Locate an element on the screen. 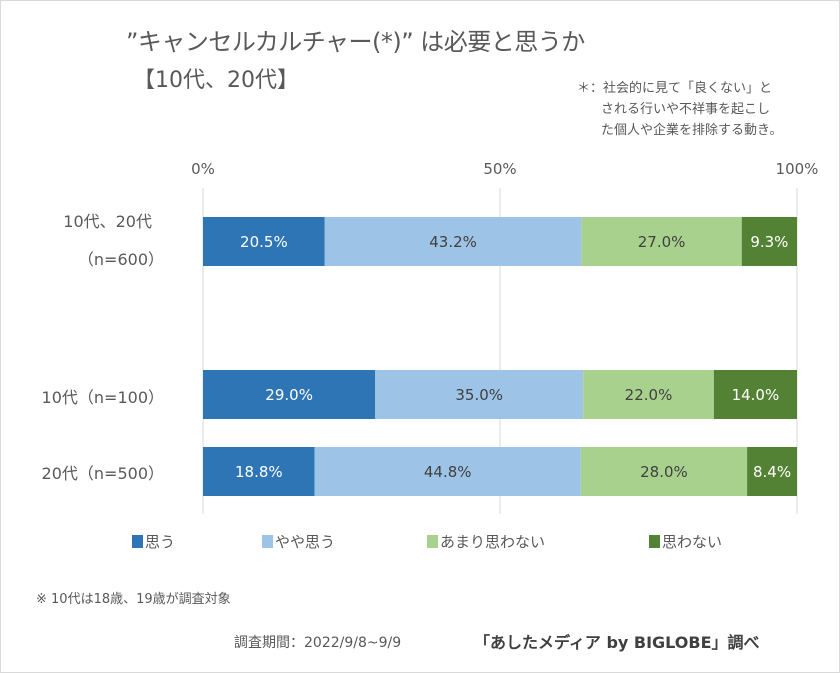 The width and height of the screenshot is (840, 673). legend-item: やや思う is located at coordinates (298, 541).